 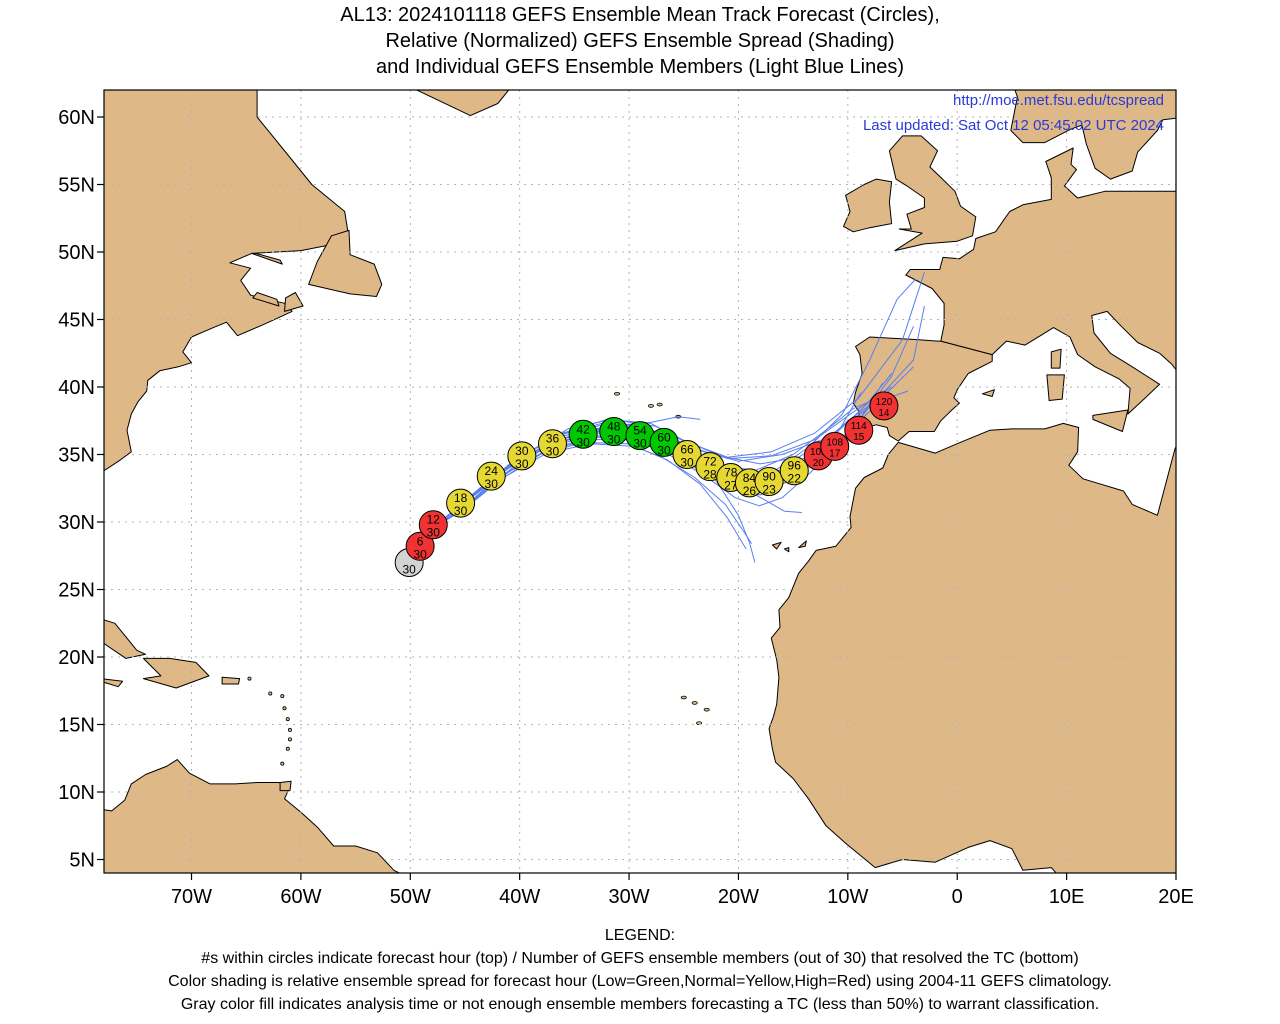 I want to click on corsica-island, so click(x=1056, y=358).